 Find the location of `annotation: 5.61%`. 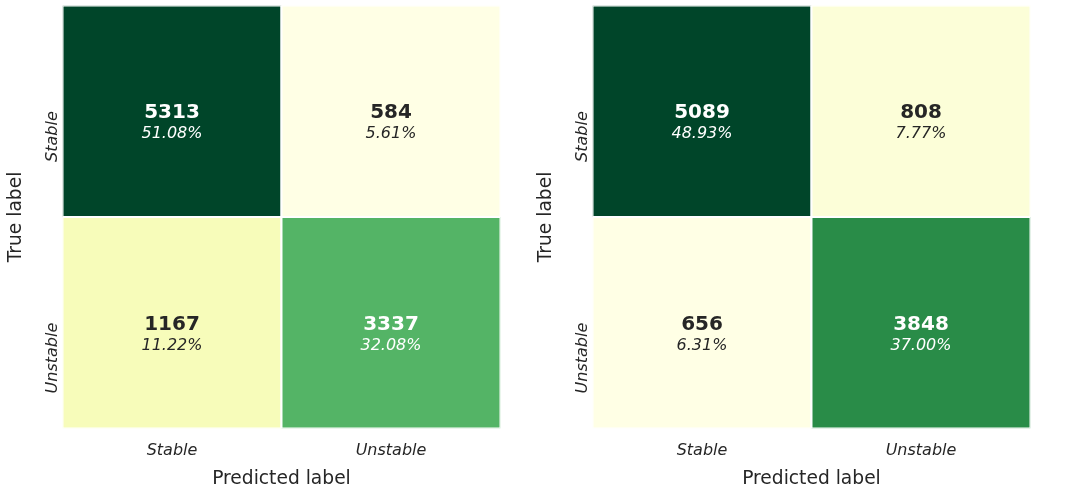

annotation: 5.61% is located at coordinates (391, 133).